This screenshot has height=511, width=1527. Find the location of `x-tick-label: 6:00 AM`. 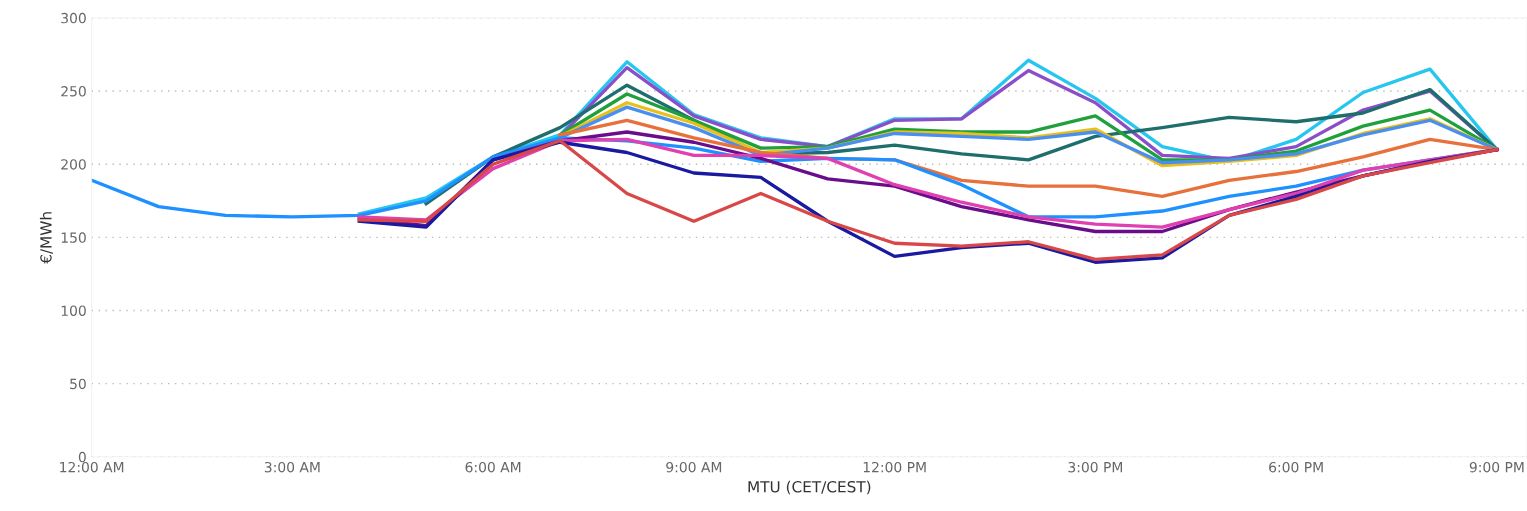

x-tick-label: 6:00 AM is located at coordinates (493, 467).